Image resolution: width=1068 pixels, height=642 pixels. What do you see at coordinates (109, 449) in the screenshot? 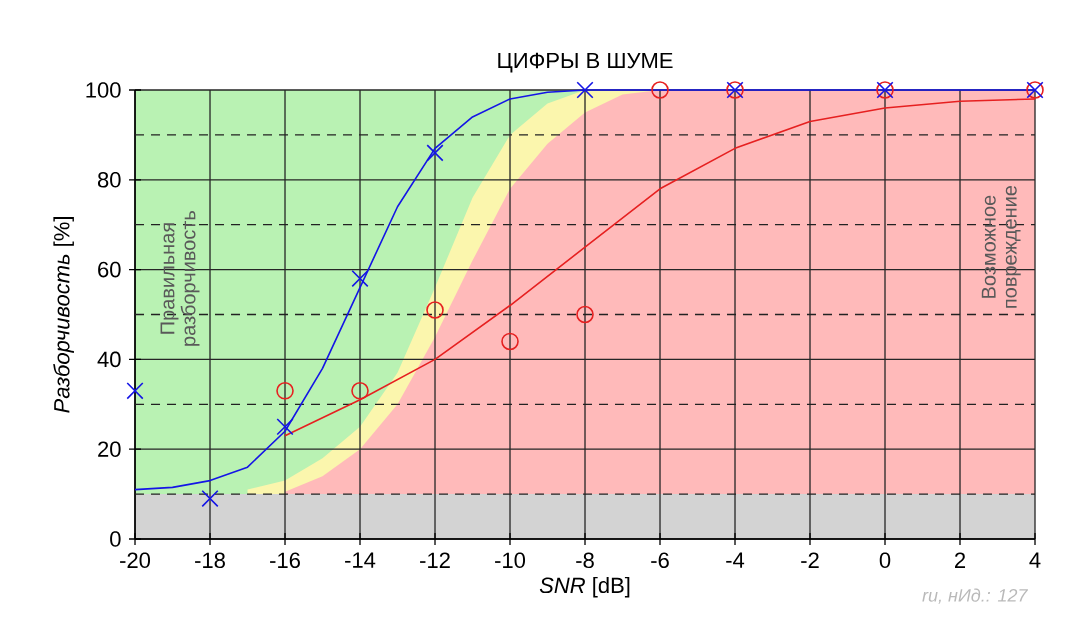
I see `y-tick-label: 20` at bounding box center [109, 449].